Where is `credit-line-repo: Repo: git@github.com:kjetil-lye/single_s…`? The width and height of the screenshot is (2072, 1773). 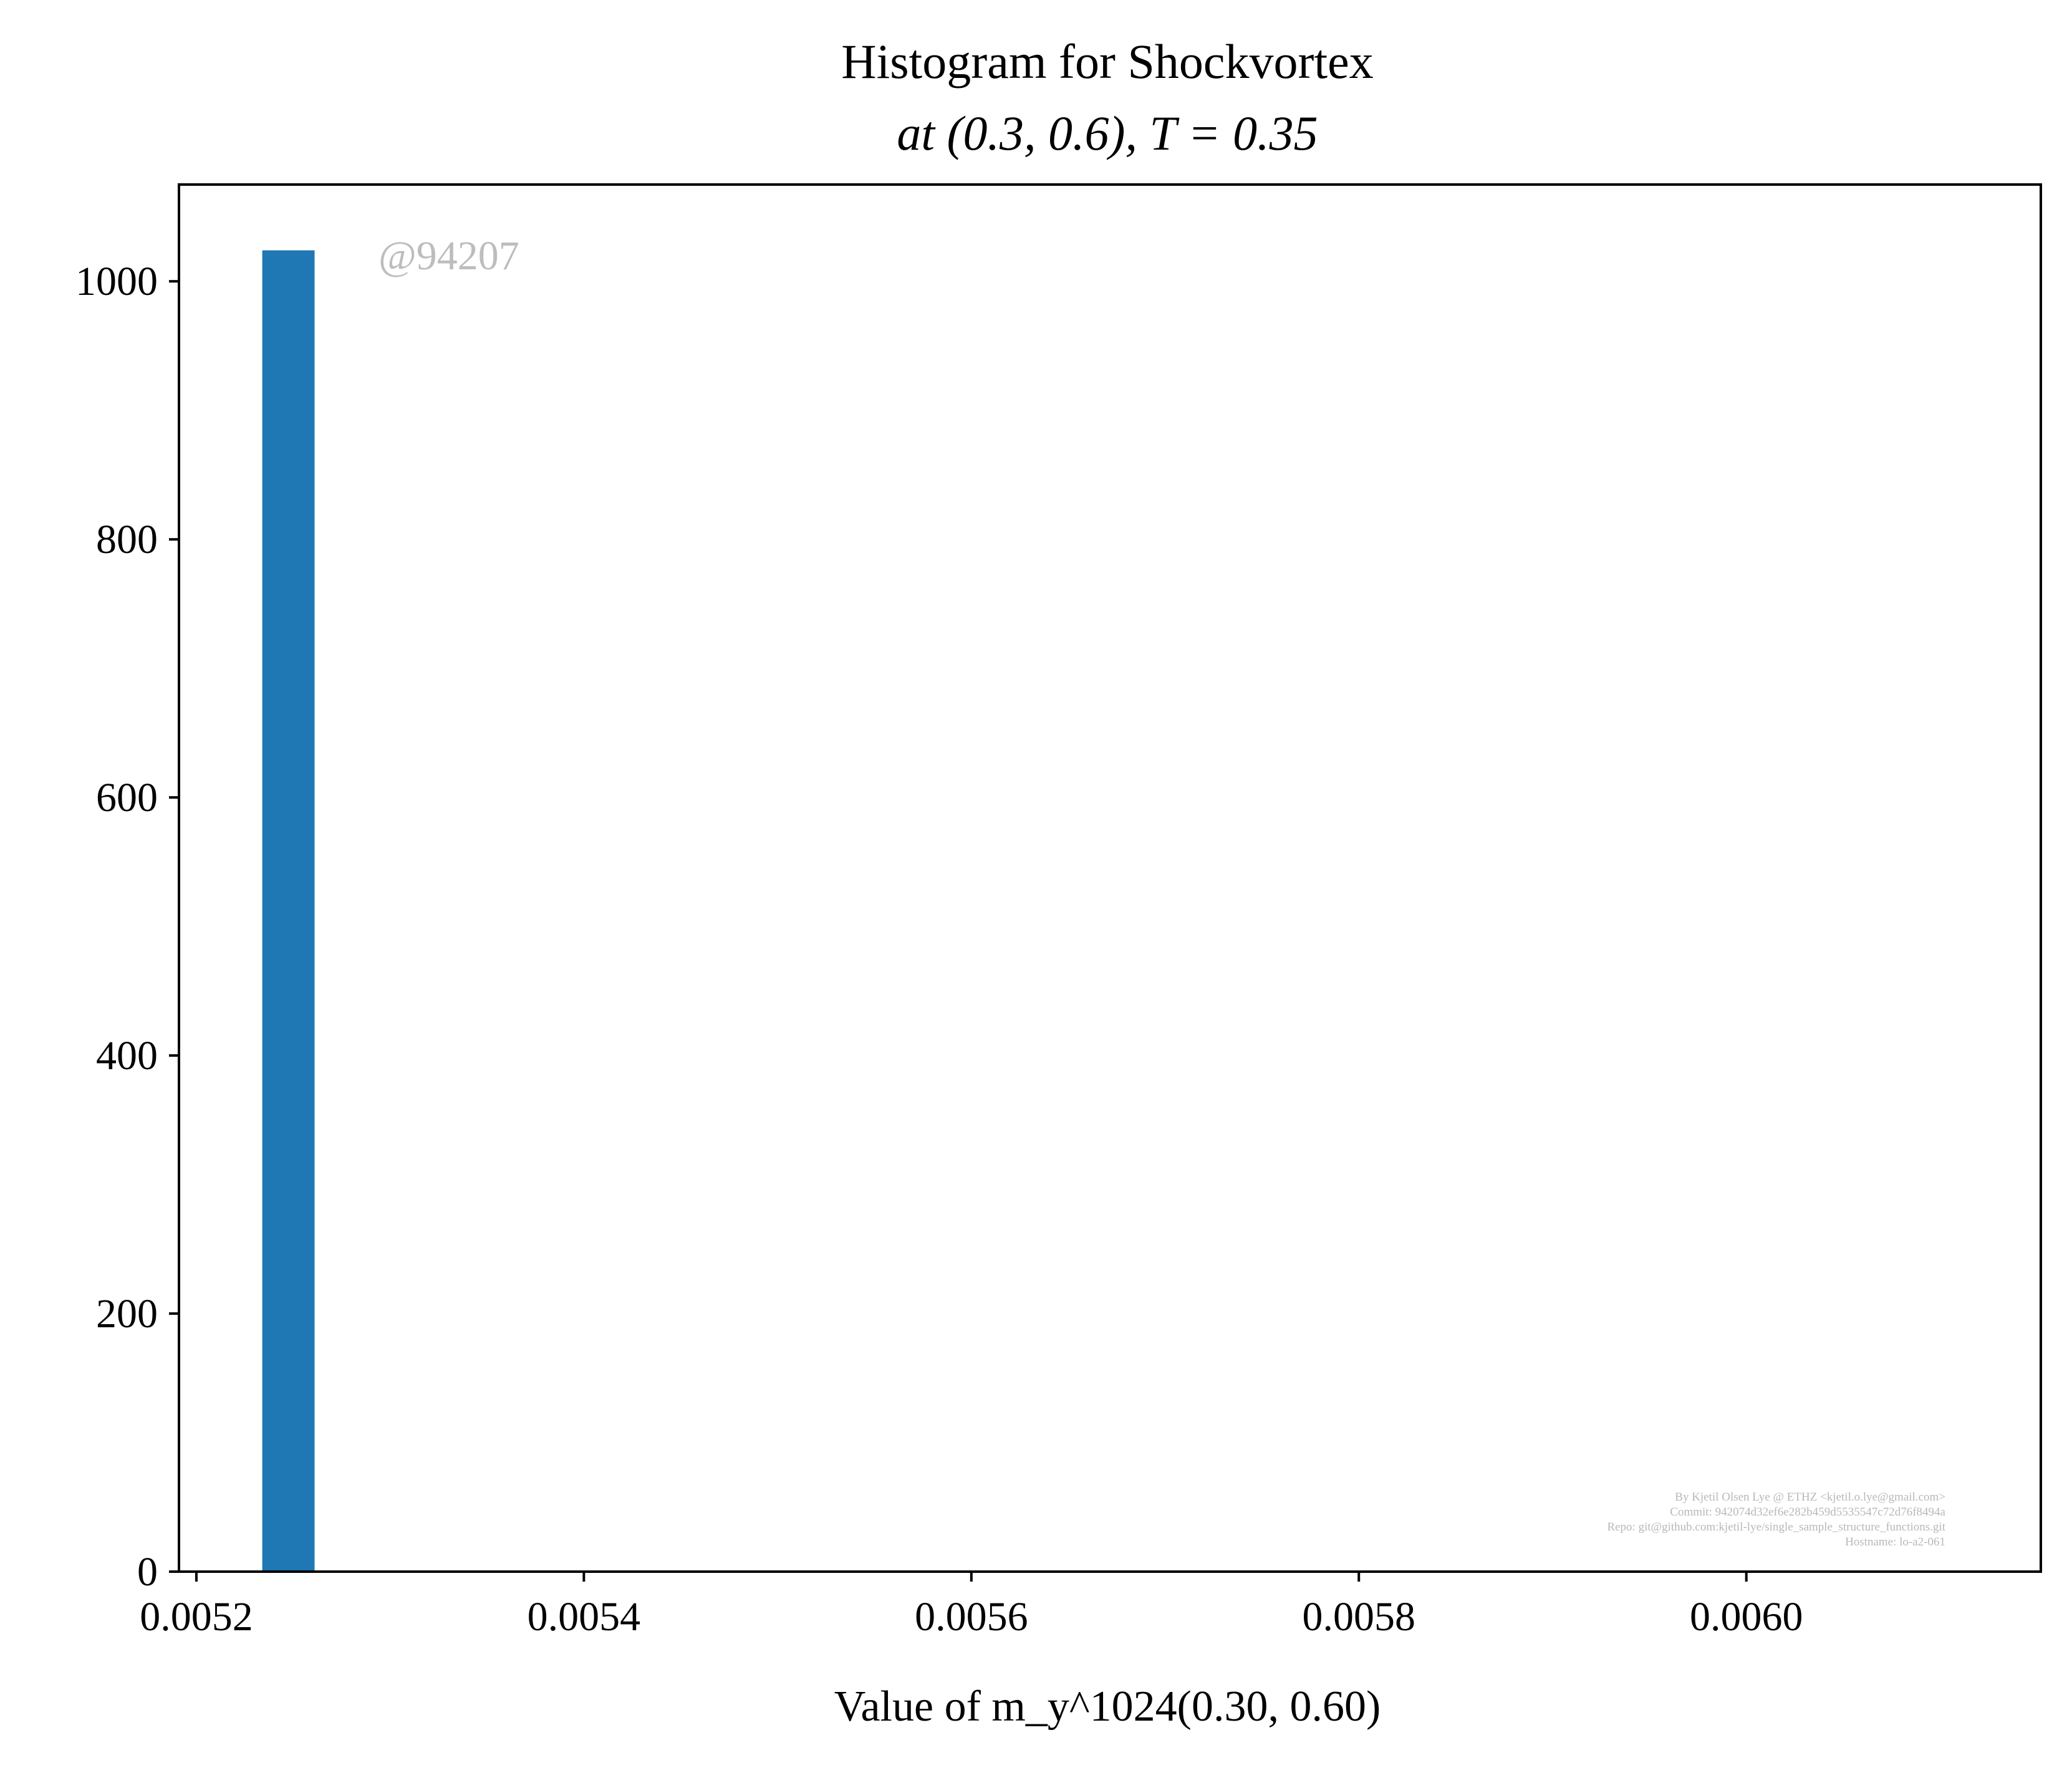
credit-line-repo: Repo: git@github.com:kjetil-lye/single_s… is located at coordinates (1776, 1527).